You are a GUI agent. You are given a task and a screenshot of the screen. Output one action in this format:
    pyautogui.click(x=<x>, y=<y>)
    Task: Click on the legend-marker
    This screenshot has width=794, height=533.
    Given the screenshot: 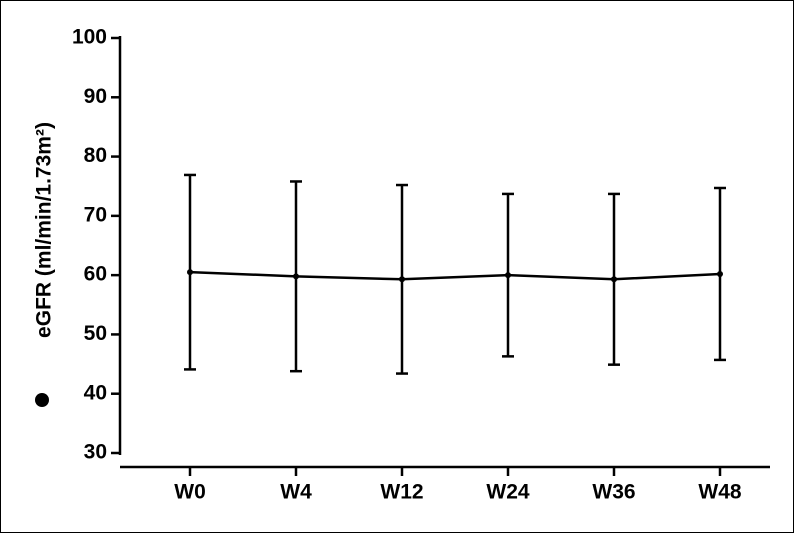 What is the action you would take?
    pyautogui.click(x=42, y=400)
    